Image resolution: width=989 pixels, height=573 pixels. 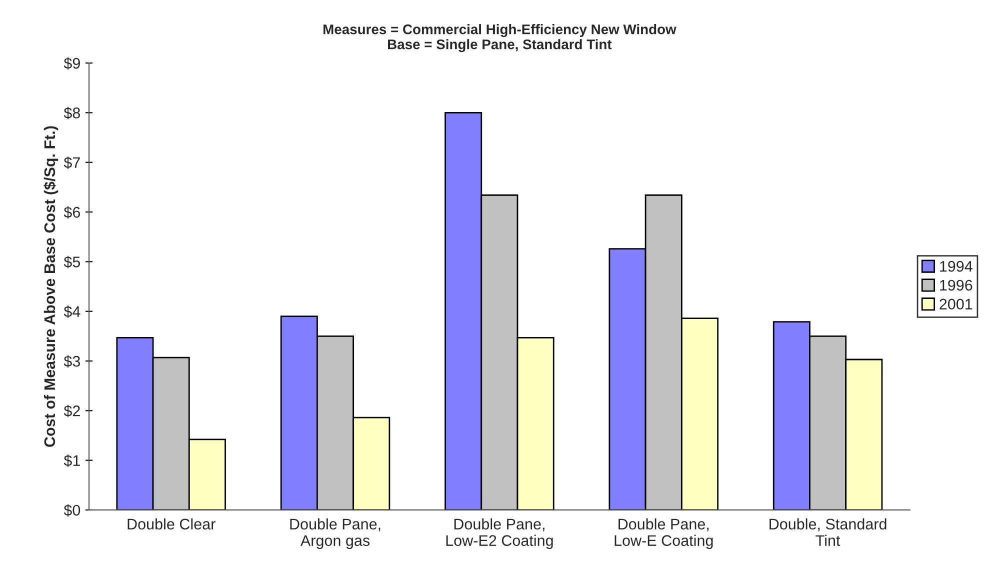 What do you see at coordinates (72, 411) in the screenshot?
I see `y-tick-label: $2` at bounding box center [72, 411].